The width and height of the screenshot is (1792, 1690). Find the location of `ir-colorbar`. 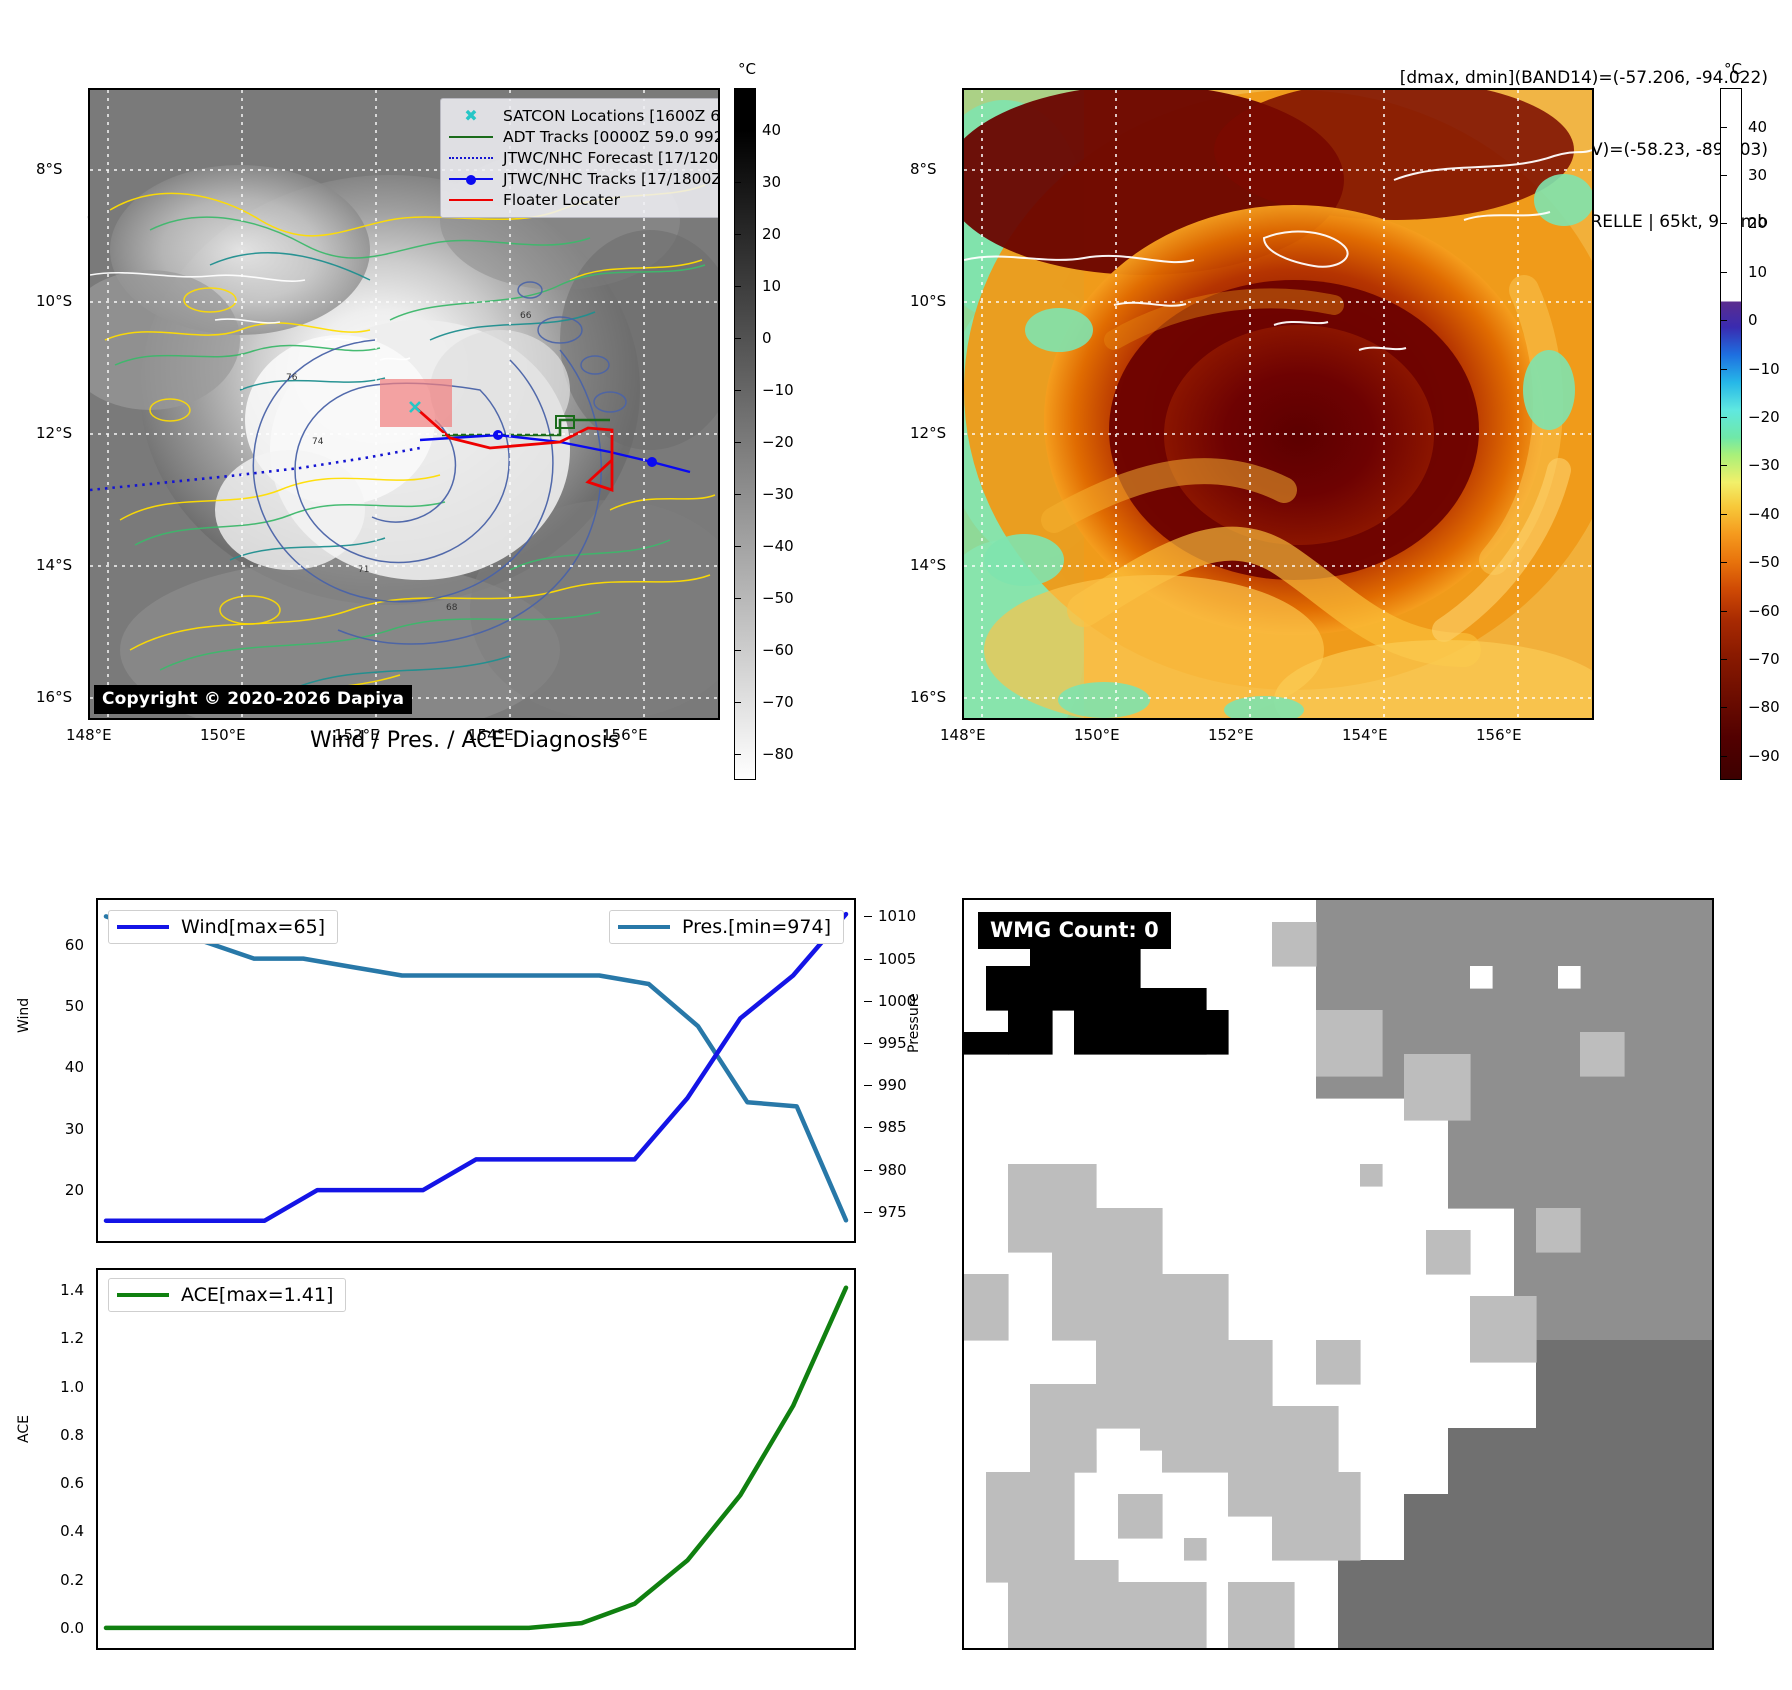

ir-colorbar is located at coordinates (1731, 434).